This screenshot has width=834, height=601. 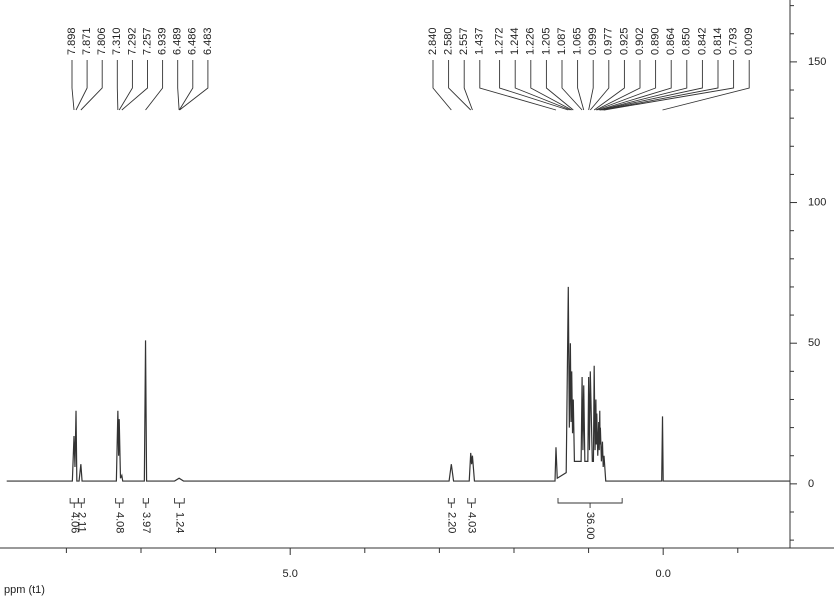 I want to click on integral-label: 4.06, so click(x=74, y=522).